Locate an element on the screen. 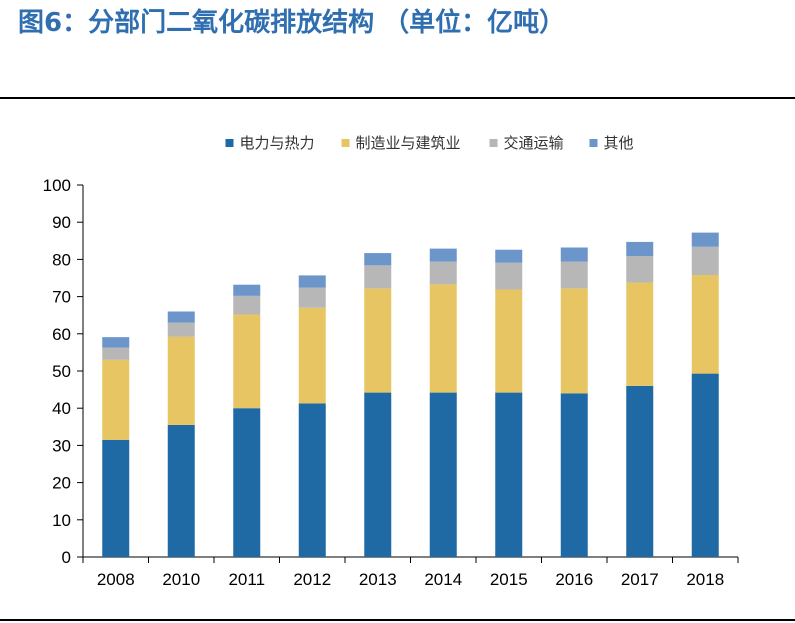 Image resolution: width=795 pixels, height=623 pixels. bar-segment-2-2015 is located at coordinates (509, 276).